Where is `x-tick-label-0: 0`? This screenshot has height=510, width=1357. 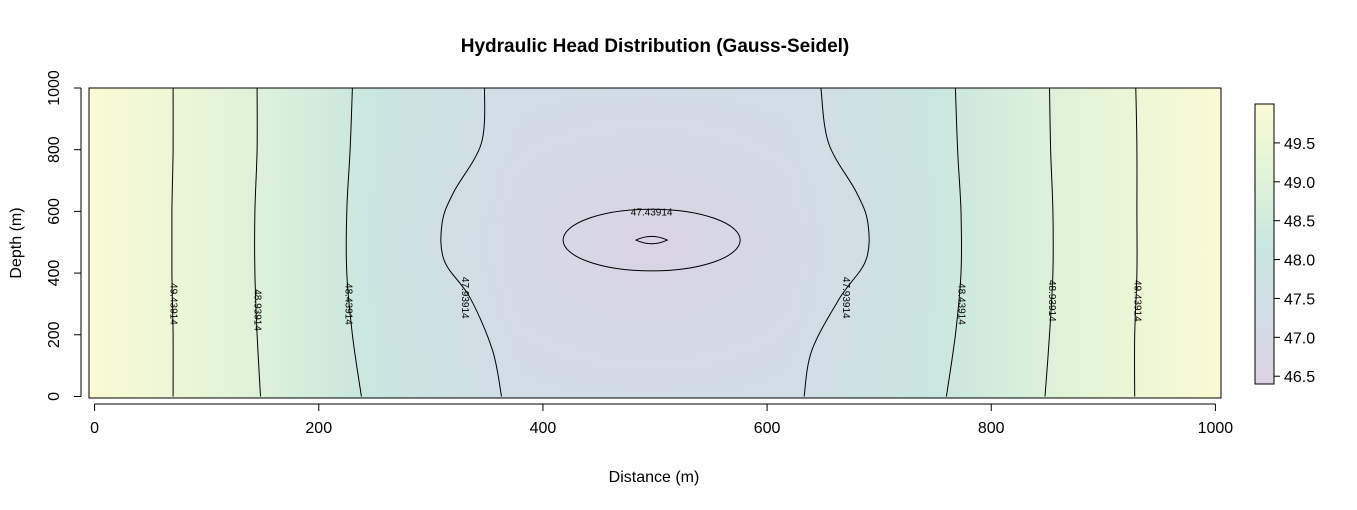
x-tick-label-0: 0 is located at coordinates (94, 428).